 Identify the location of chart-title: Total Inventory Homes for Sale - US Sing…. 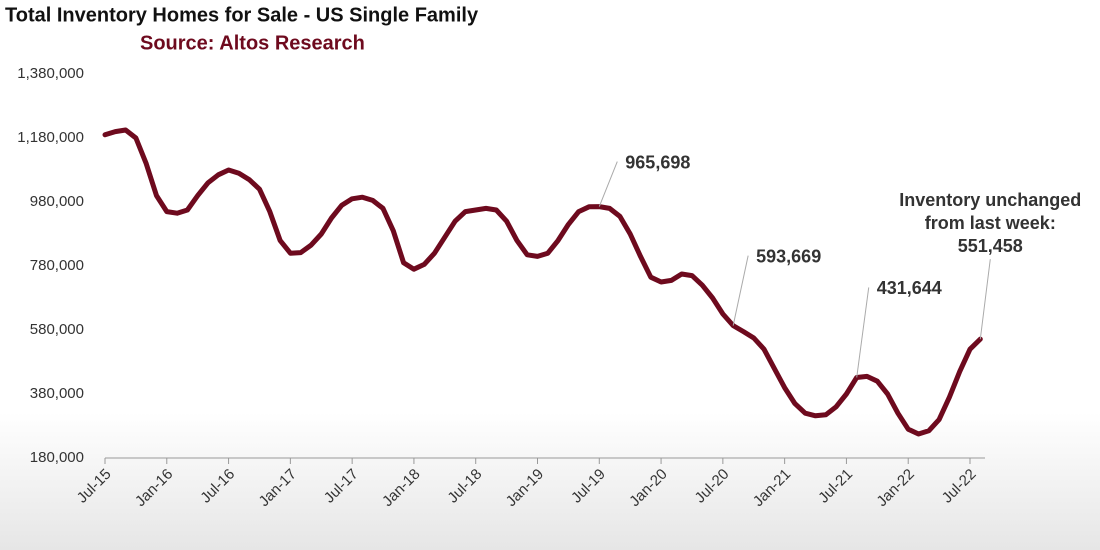
(242, 15).